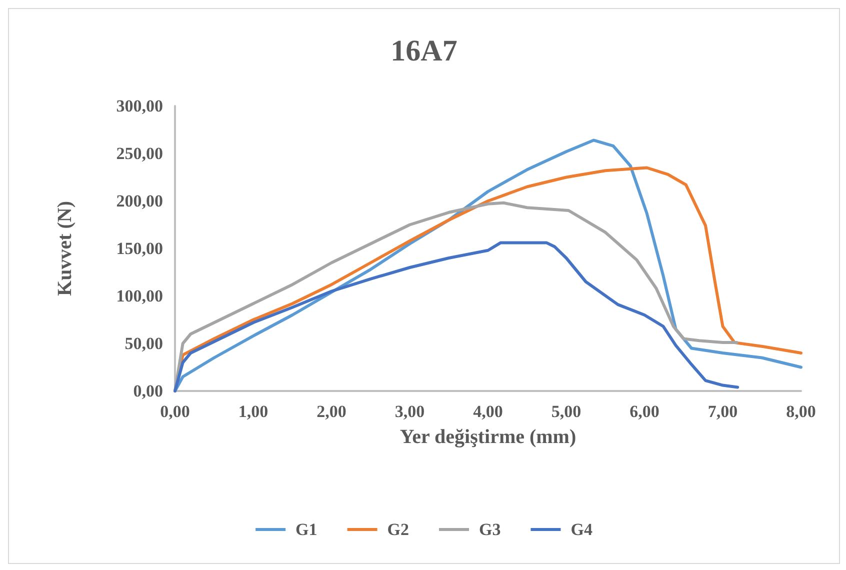  What do you see at coordinates (566, 411) in the screenshot?
I see `x-tick-label: 5,00` at bounding box center [566, 411].